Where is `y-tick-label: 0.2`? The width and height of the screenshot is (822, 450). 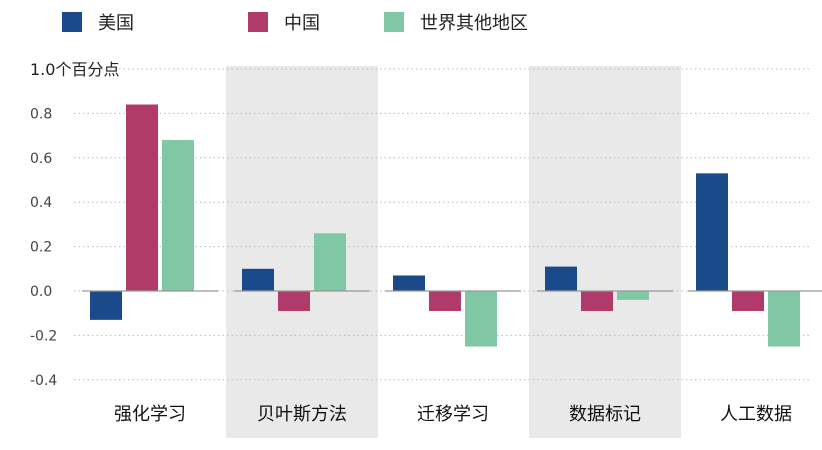
y-tick-label: 0.2 is located at coordinates (41, 248).